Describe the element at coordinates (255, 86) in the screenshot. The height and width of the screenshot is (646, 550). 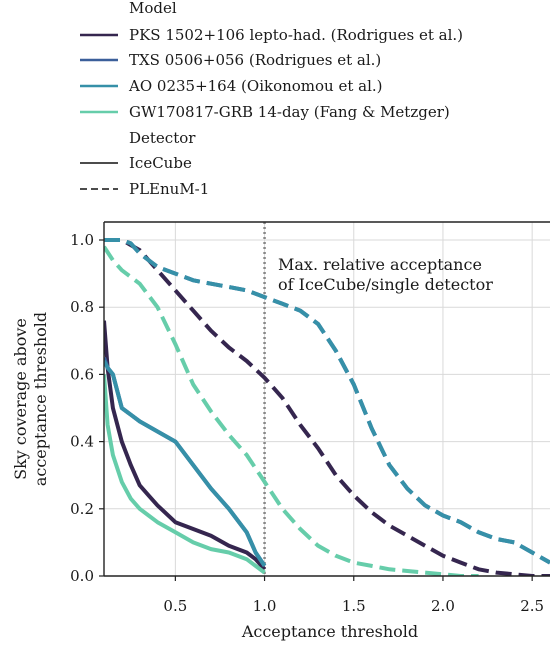
I see `legend-label-model-2: AO 0235+164 (Oikonomou et al.)` at that location.